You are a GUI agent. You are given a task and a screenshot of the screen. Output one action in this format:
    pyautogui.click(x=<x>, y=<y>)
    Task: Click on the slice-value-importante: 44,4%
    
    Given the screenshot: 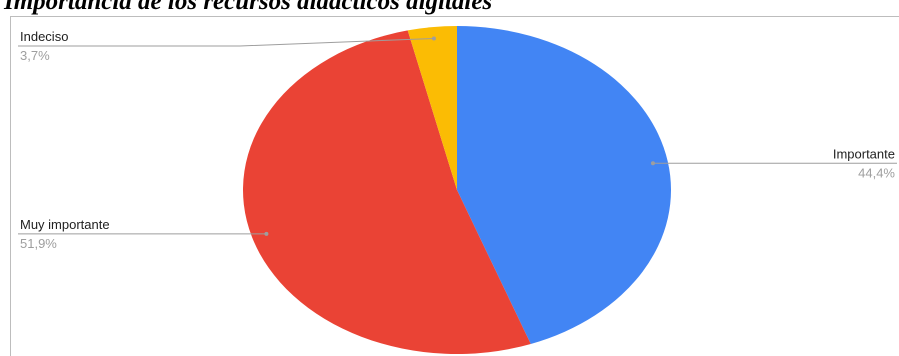 What is the action you would take?
    pyautogui.click(x=876, y=172)
    